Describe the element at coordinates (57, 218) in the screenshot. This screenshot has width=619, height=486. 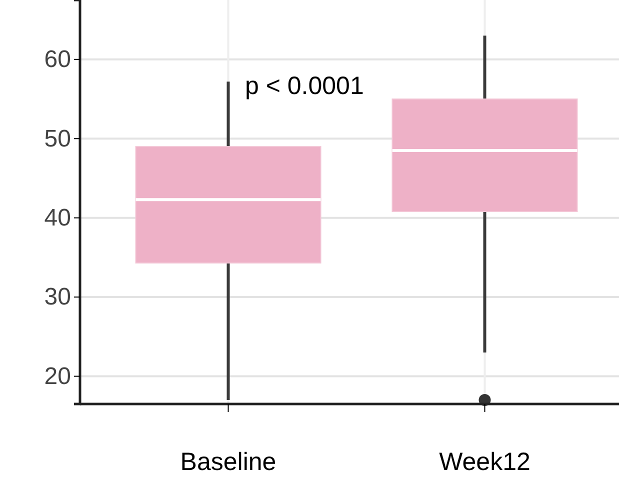
I see `y-tick-label: 40` at that location.